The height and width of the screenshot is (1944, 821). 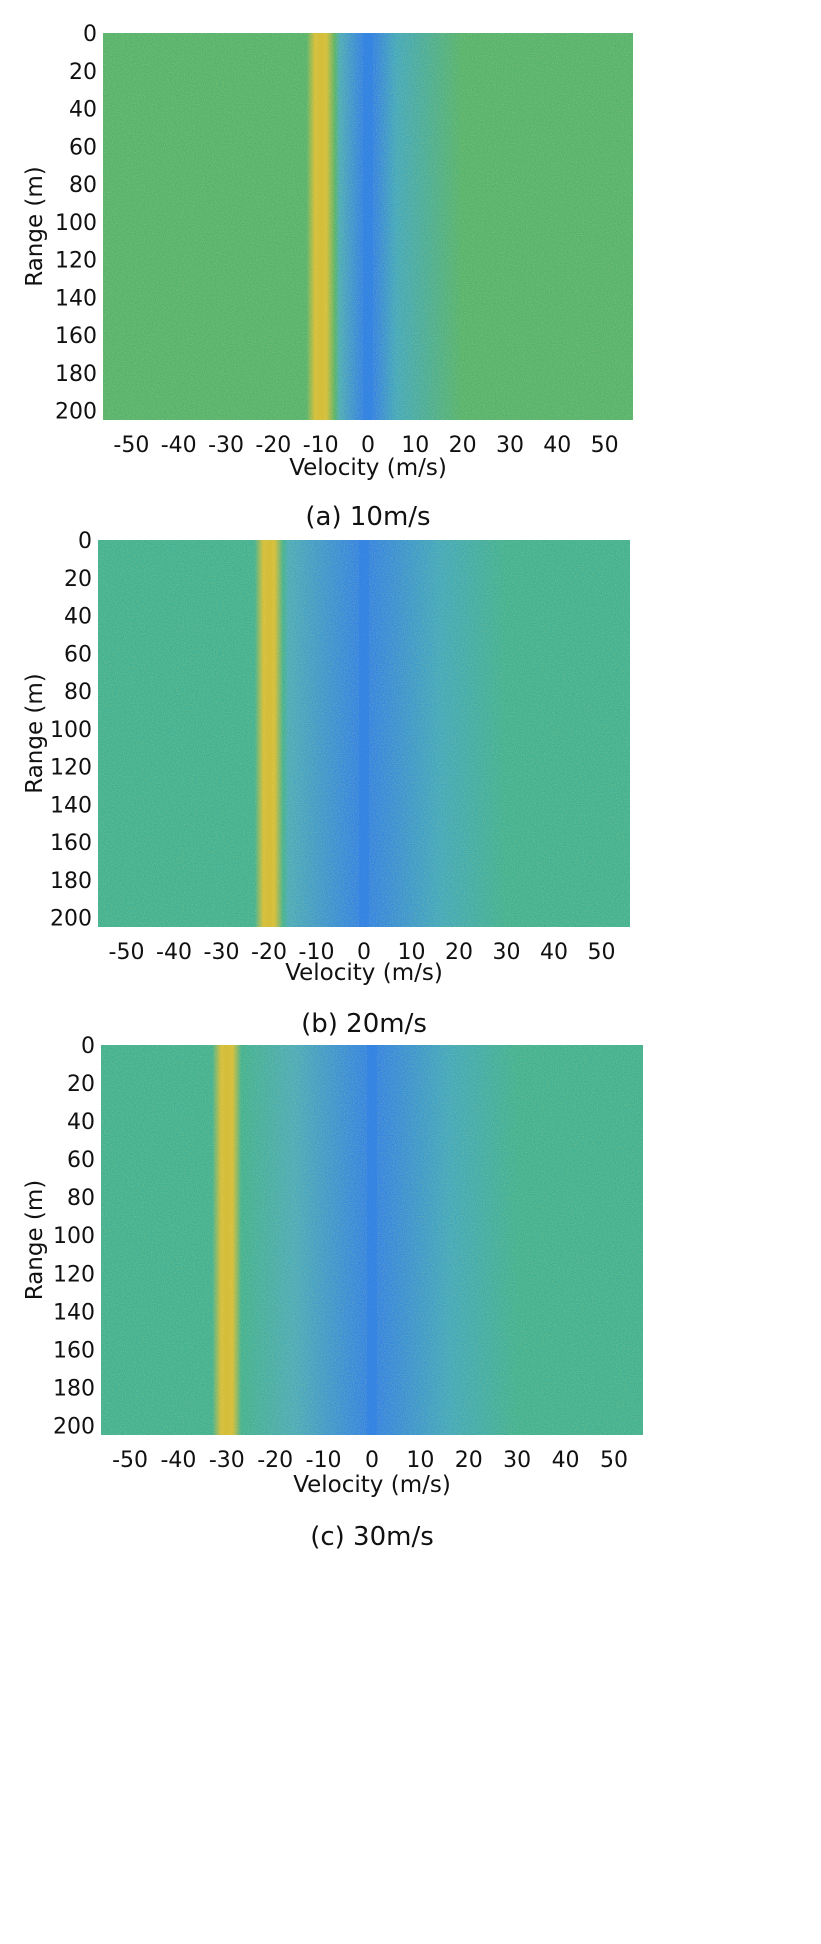 What do you see at coordinates (372, 1537) in the screenshot?
I see `panel-caption: (c) 30m/s` at bounding box center [372, 1537].